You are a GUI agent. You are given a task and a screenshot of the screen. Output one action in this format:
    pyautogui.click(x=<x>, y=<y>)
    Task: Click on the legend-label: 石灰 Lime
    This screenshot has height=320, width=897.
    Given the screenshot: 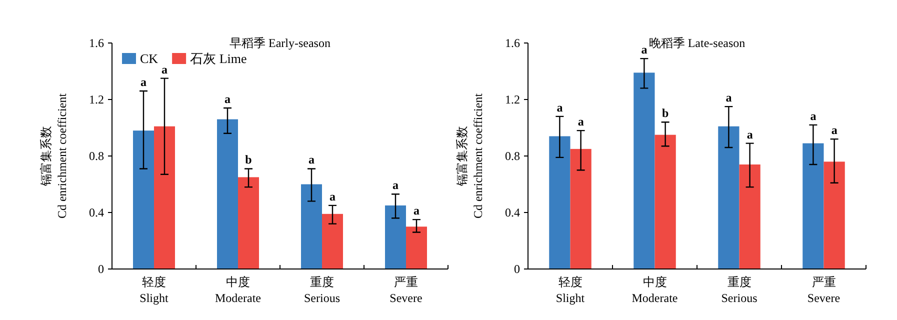 What is the action you would take?
    pyautogui.click(x=218, y=58)
    